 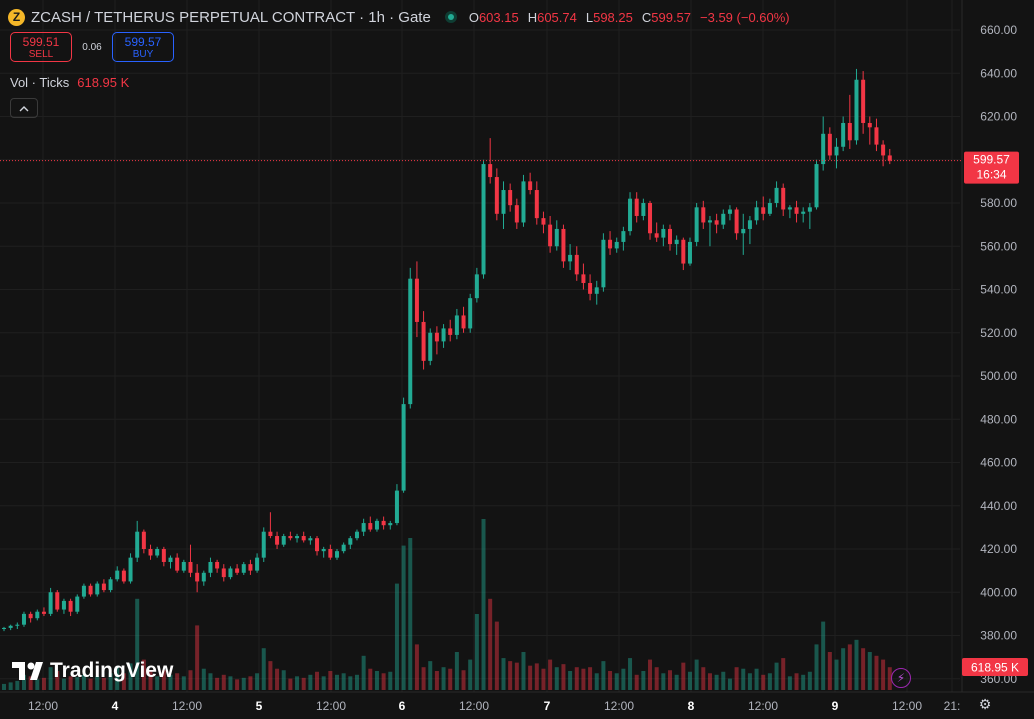 What do you see at coordinates (450, 17) in the screenshot?
I see `market-open-icon` at bounding box center [450, 17].